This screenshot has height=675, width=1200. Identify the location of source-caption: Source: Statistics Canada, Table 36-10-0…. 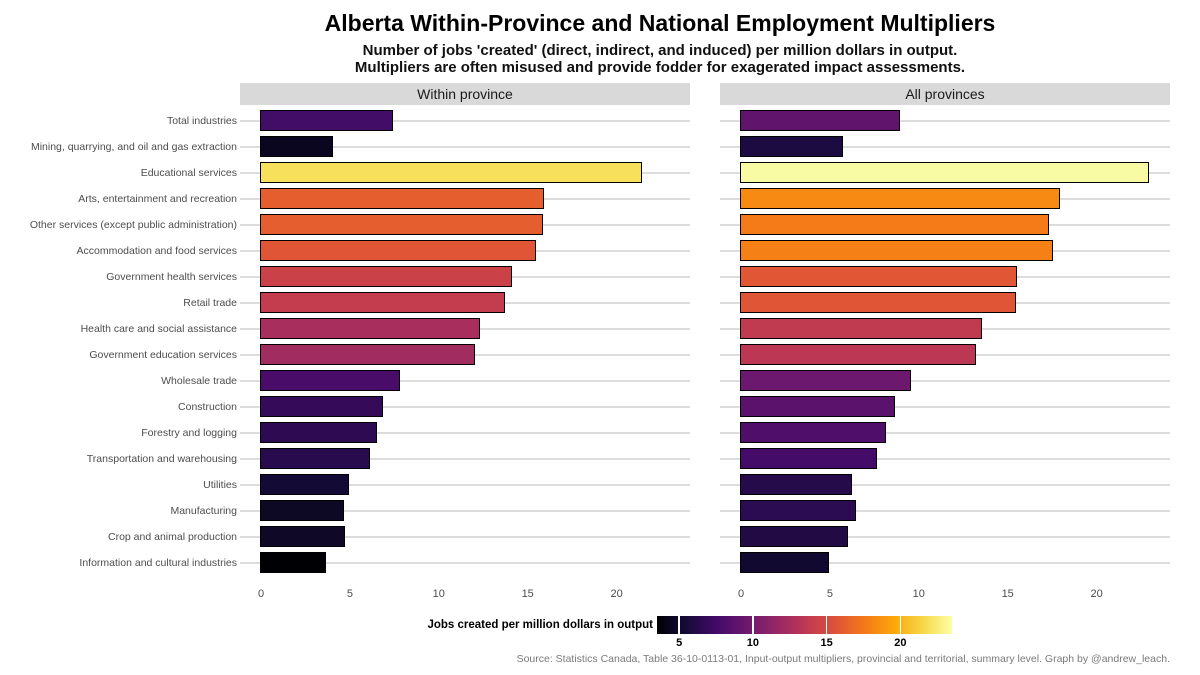
(843, 659).